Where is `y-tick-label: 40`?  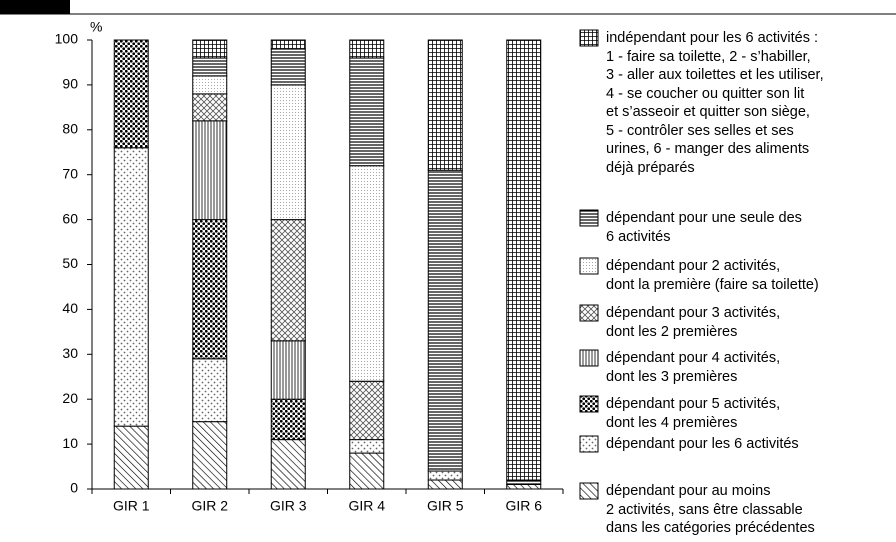
y-tick-label: 40 is located at coordinates (70, 308).